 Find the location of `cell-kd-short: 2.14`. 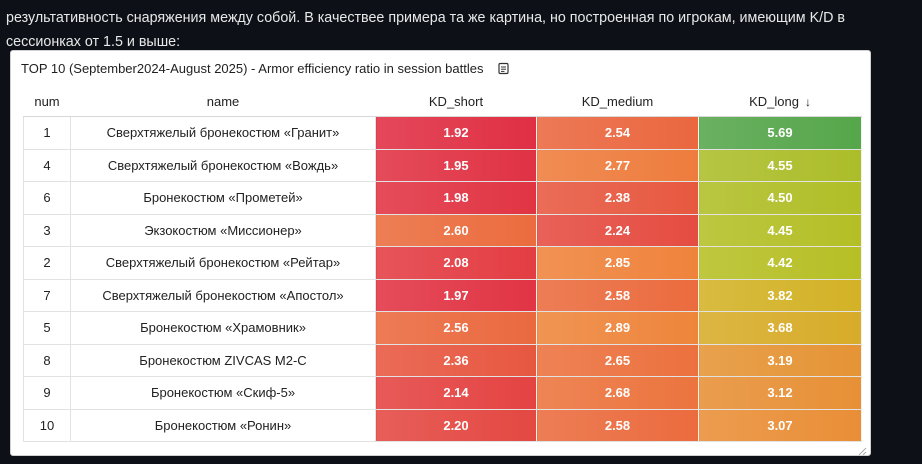

cell-kd-short: 2.14 is located at coordinates (456, 393).